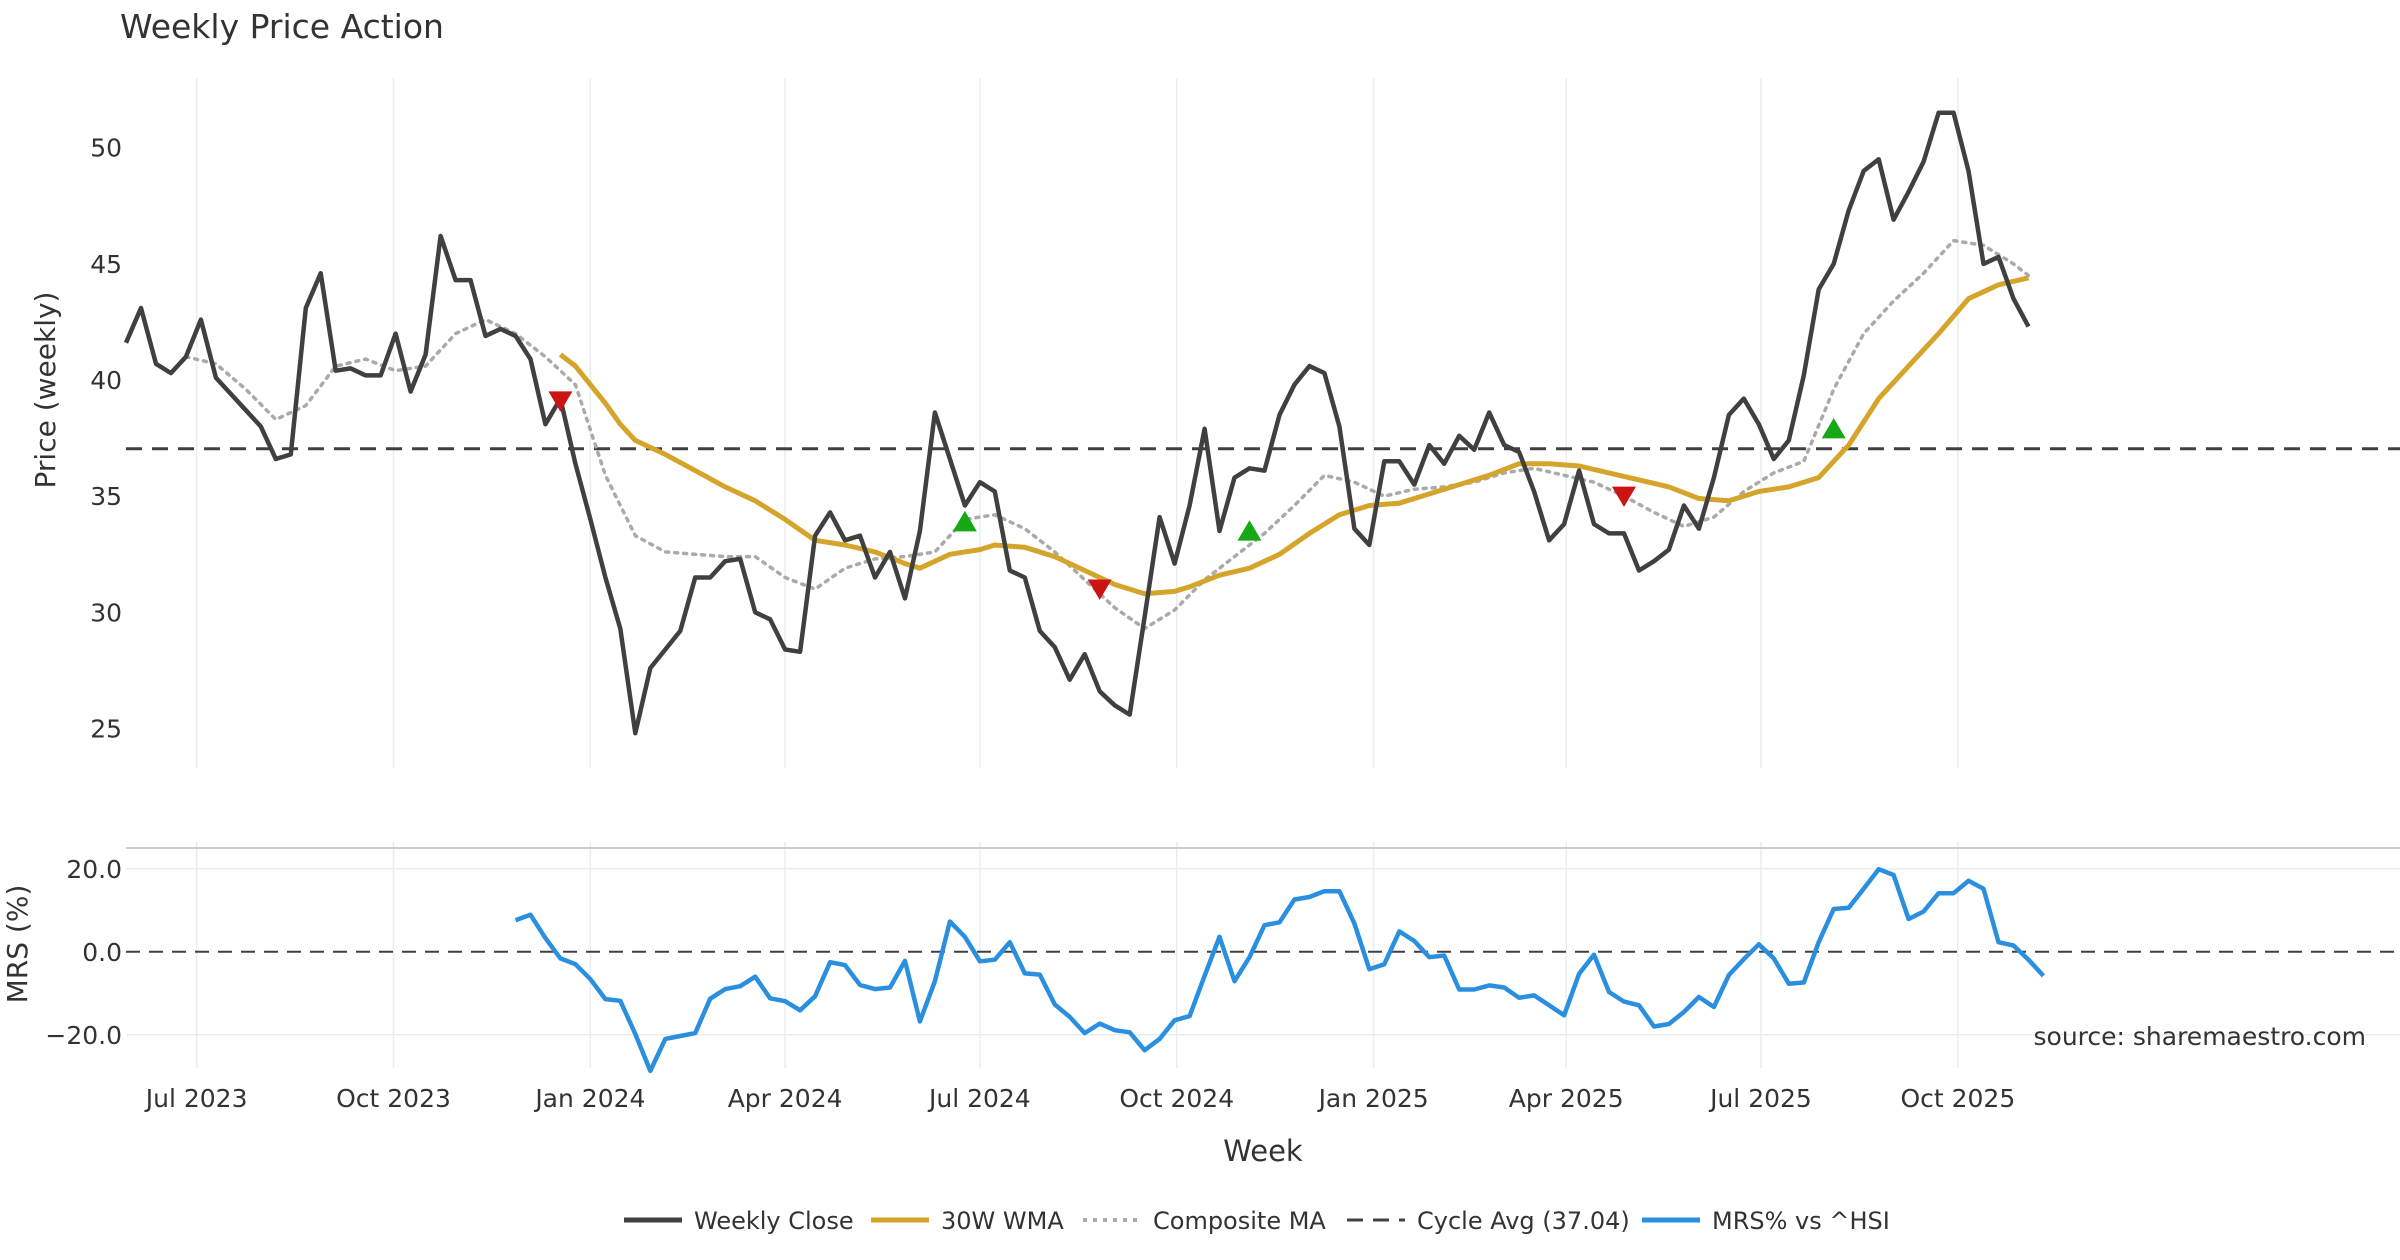 This screenshot has width=2400, height=1260. I want to click on source-text: source: sharemaestro.com, so click(2200, 1036).